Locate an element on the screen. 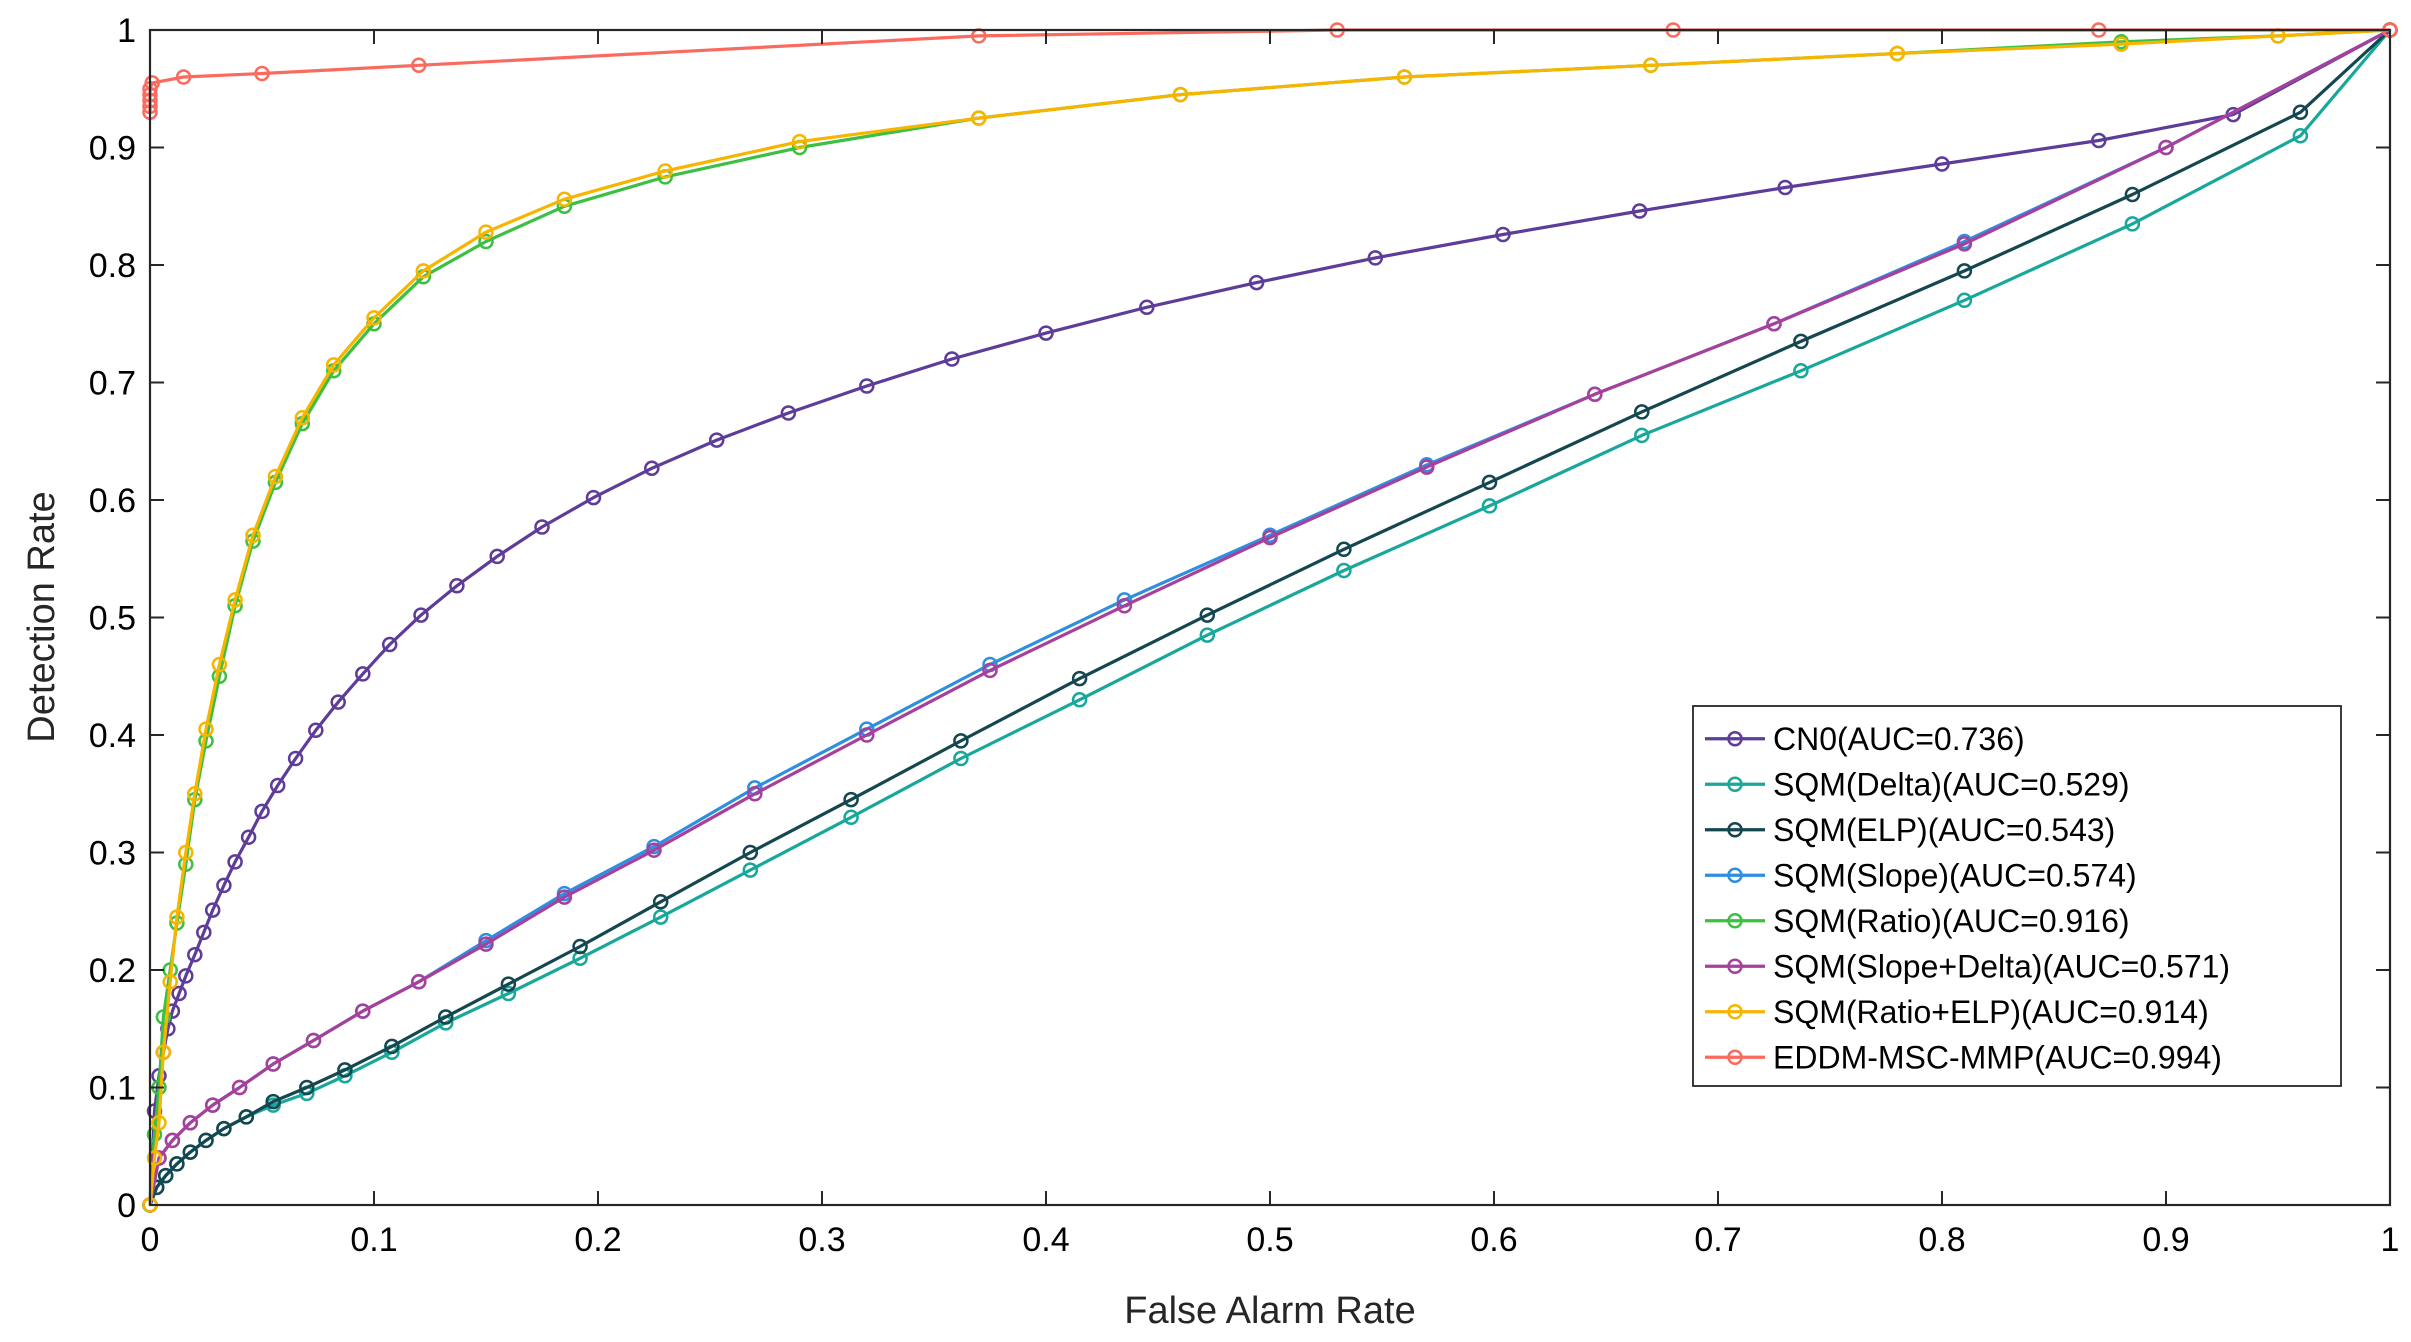 This screenshot has width=2411, height=1342. x-tick-label: 0.5 is located at coordinates (1269, 1240).